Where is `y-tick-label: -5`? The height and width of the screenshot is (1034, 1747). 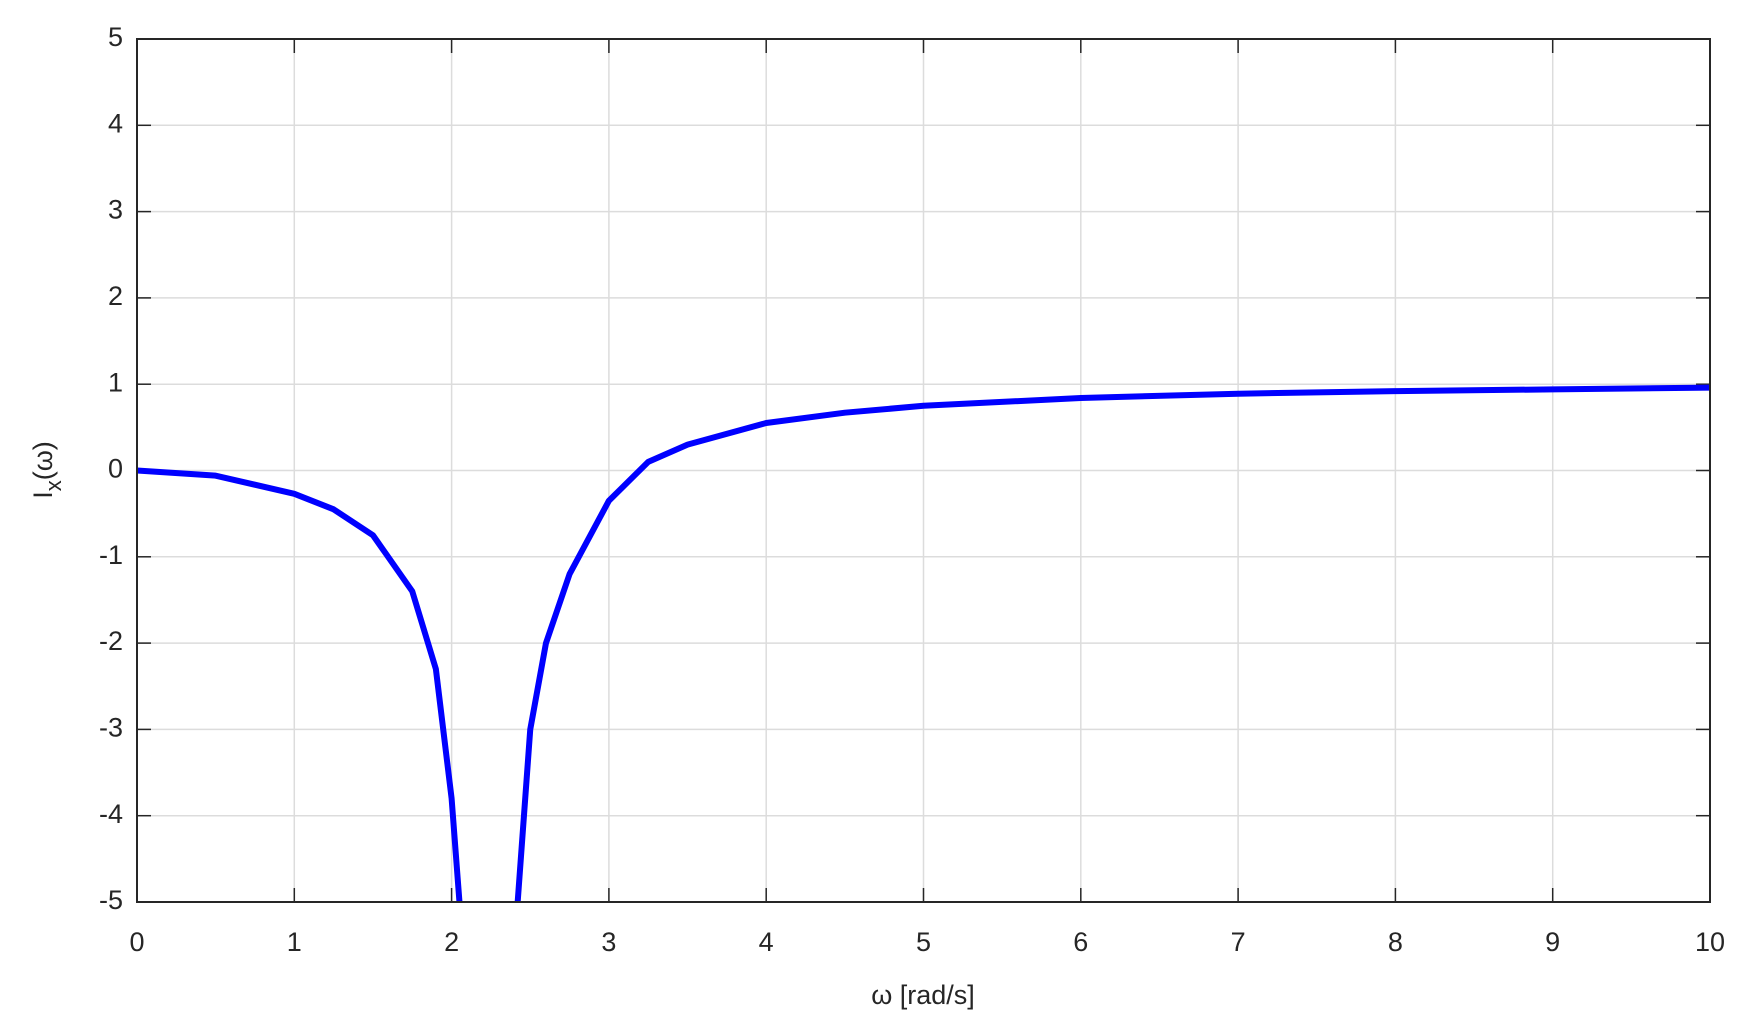 y-tick-label: -5 is located at coordinates (111, 900).